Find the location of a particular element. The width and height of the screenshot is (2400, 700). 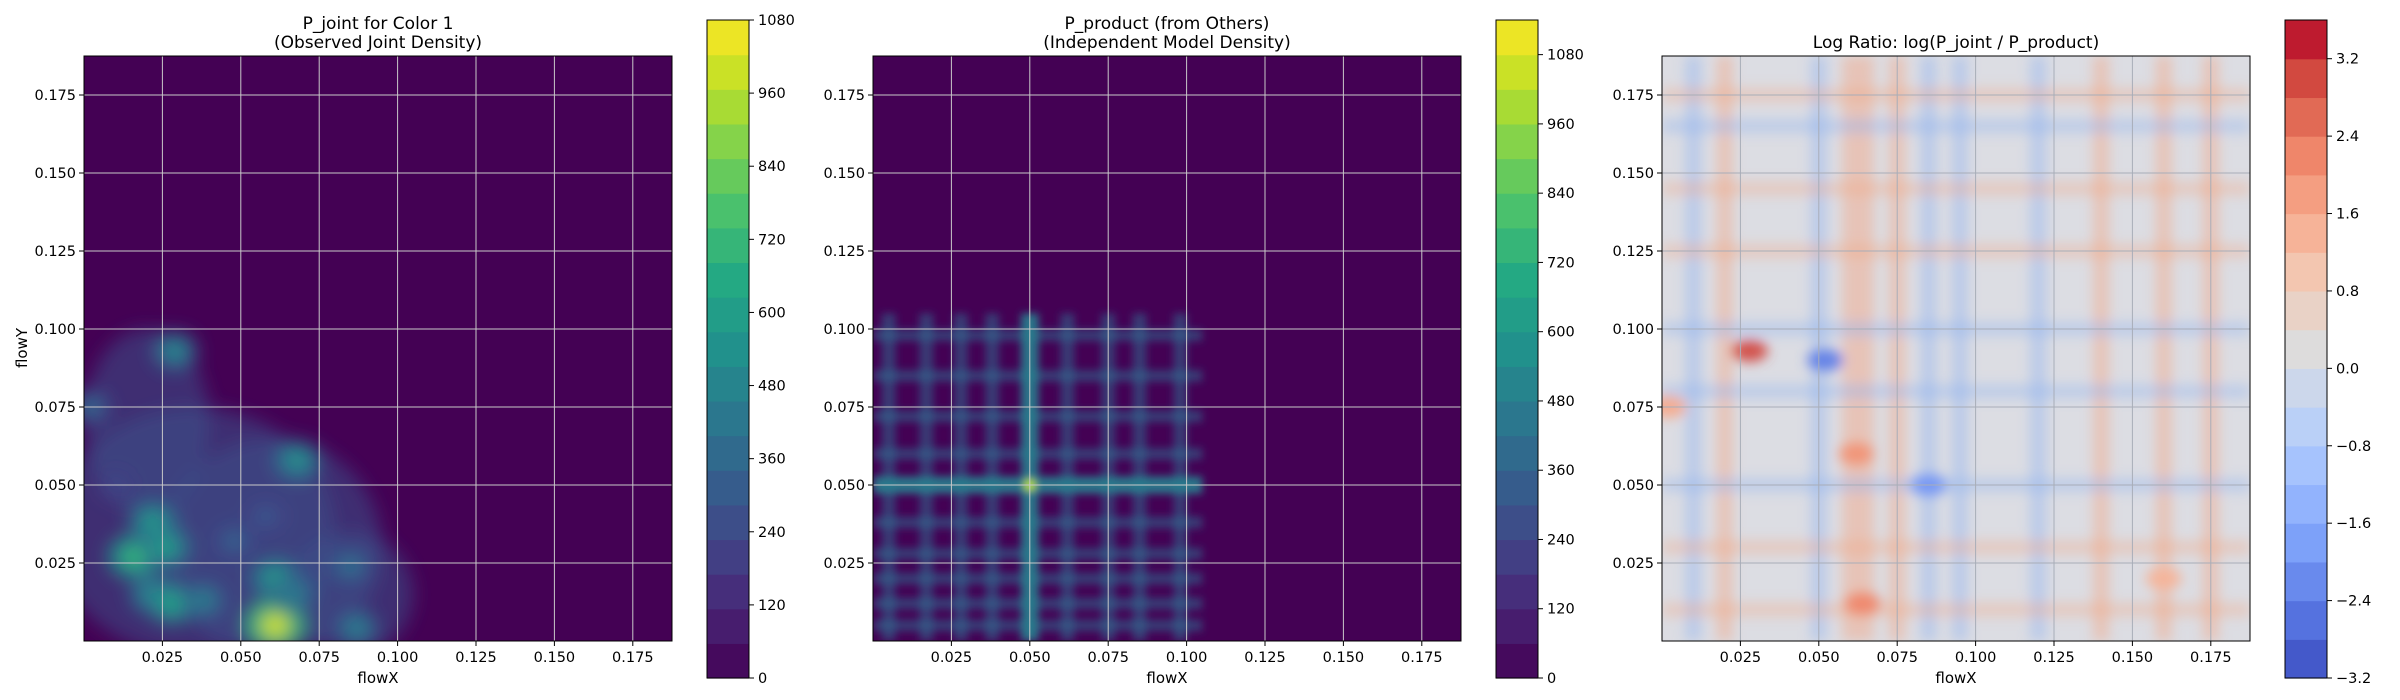

x-tick-label: 0.125 is located at coordinates (2054, 658).